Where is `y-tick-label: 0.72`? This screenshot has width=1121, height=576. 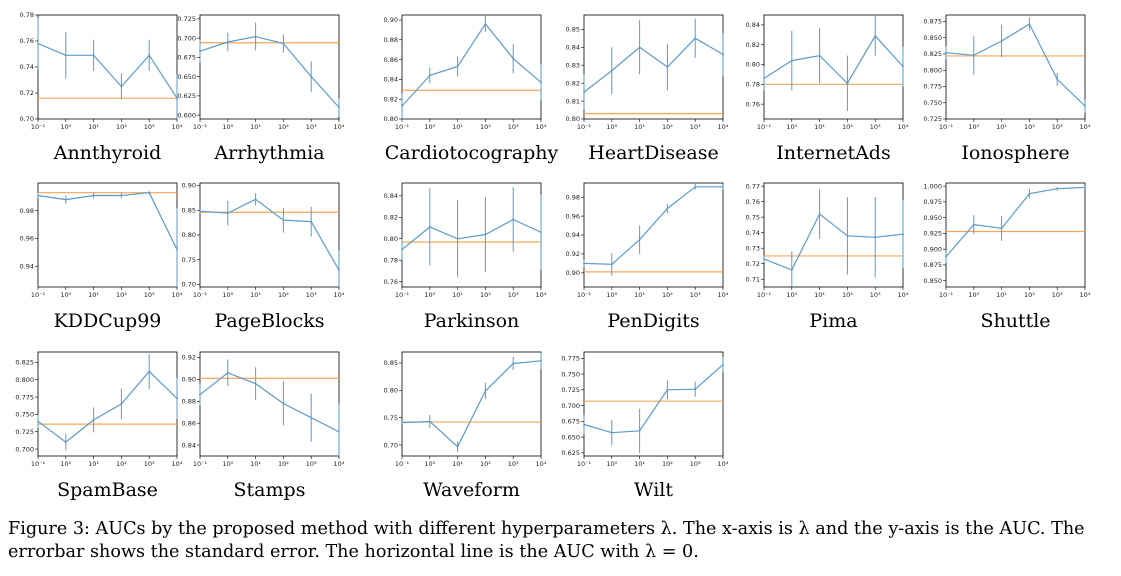
y-tick-label: 0.72 is located at coordinates (27, 93).